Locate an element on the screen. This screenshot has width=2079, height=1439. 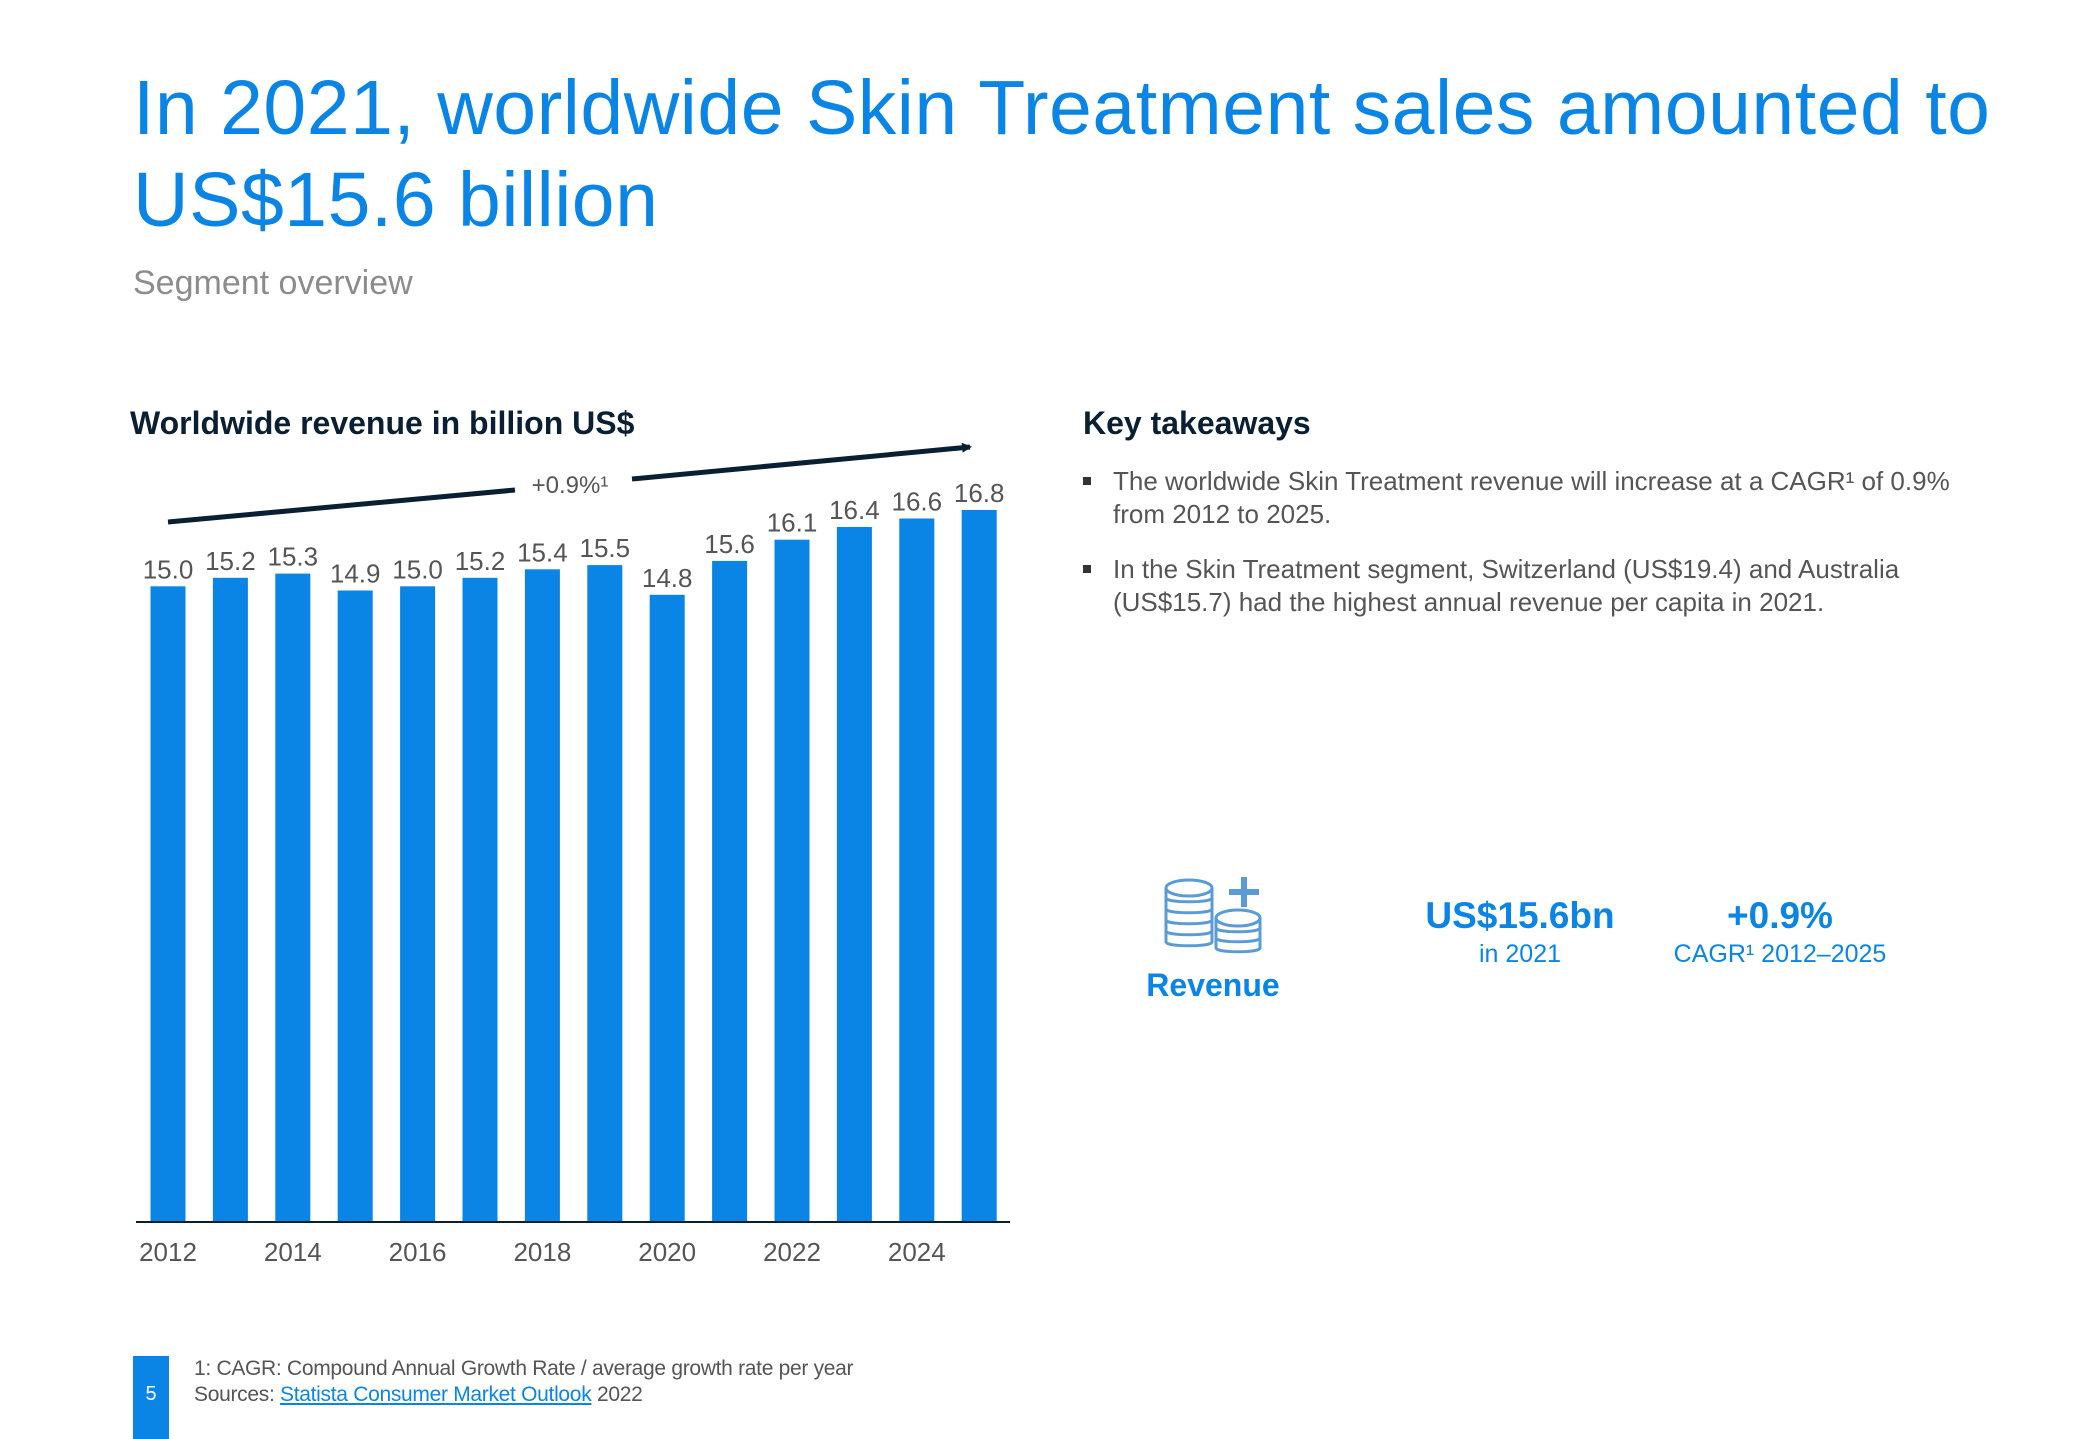
bar-2017 is located at coordinates (480, 899).